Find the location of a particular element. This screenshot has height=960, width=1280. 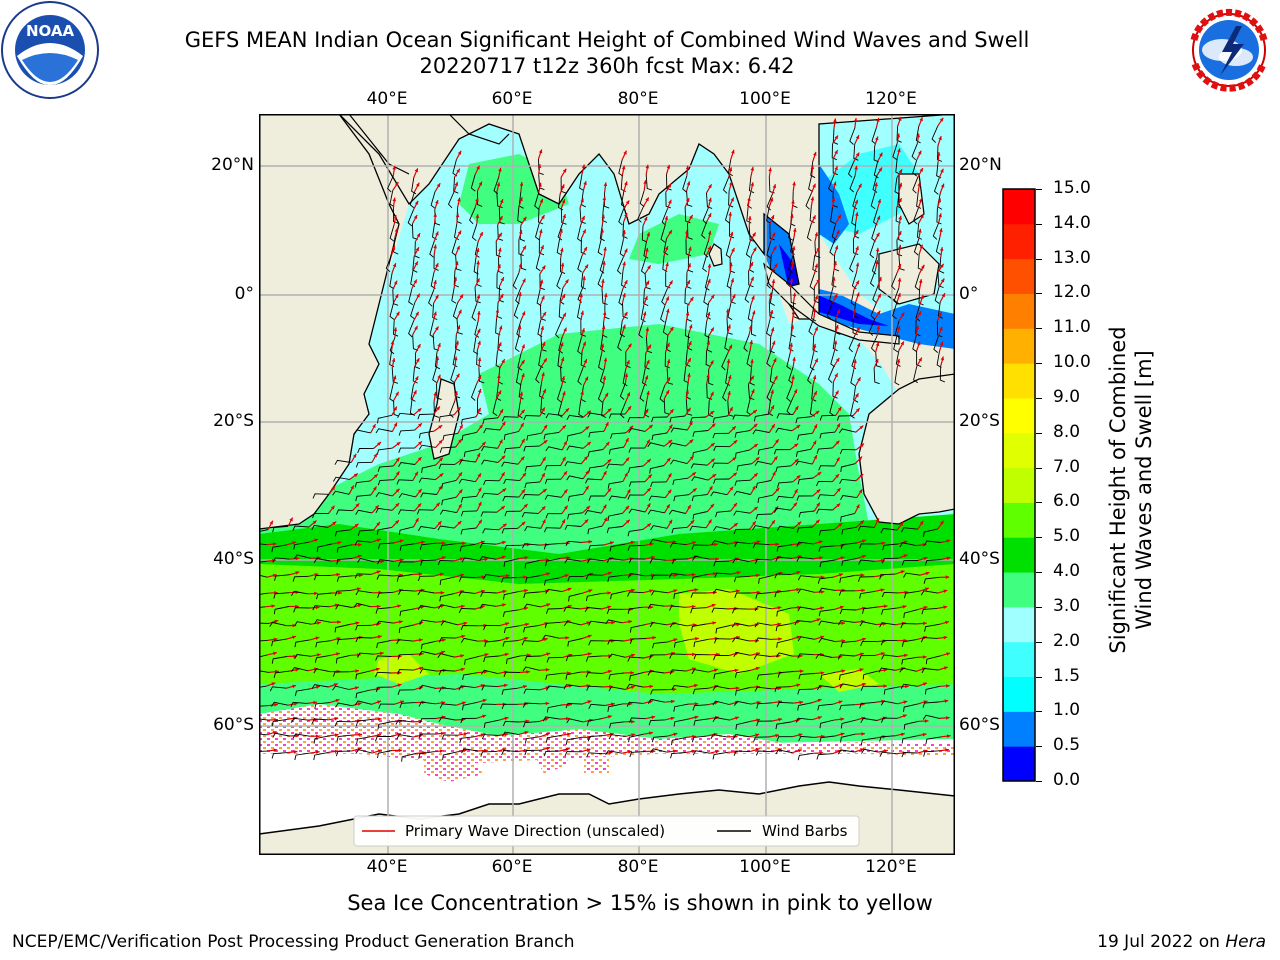

footer-date: 19 Jul 2022 on Hera is located at coordinates (1181, 942).